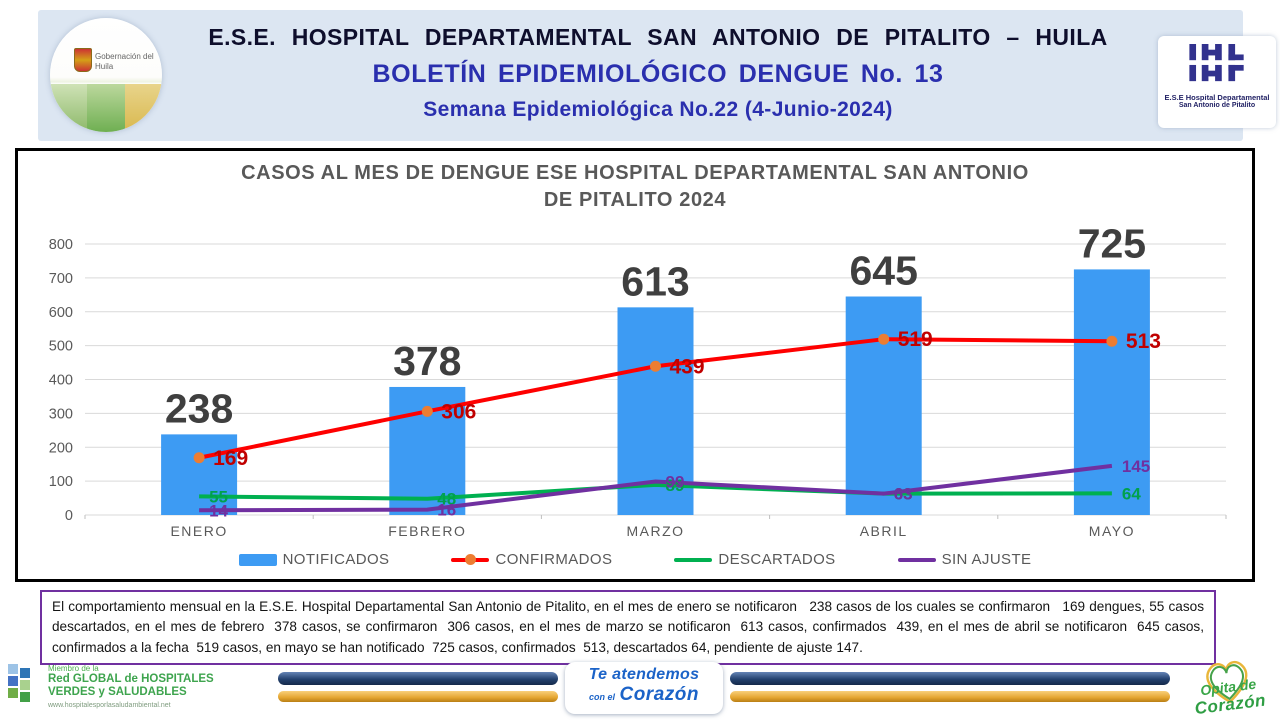 This screenshot has height=720, width=1280. Describe the element at coordinates (418, 687) in the screenshot. I see `footer-bars-left` at that location.